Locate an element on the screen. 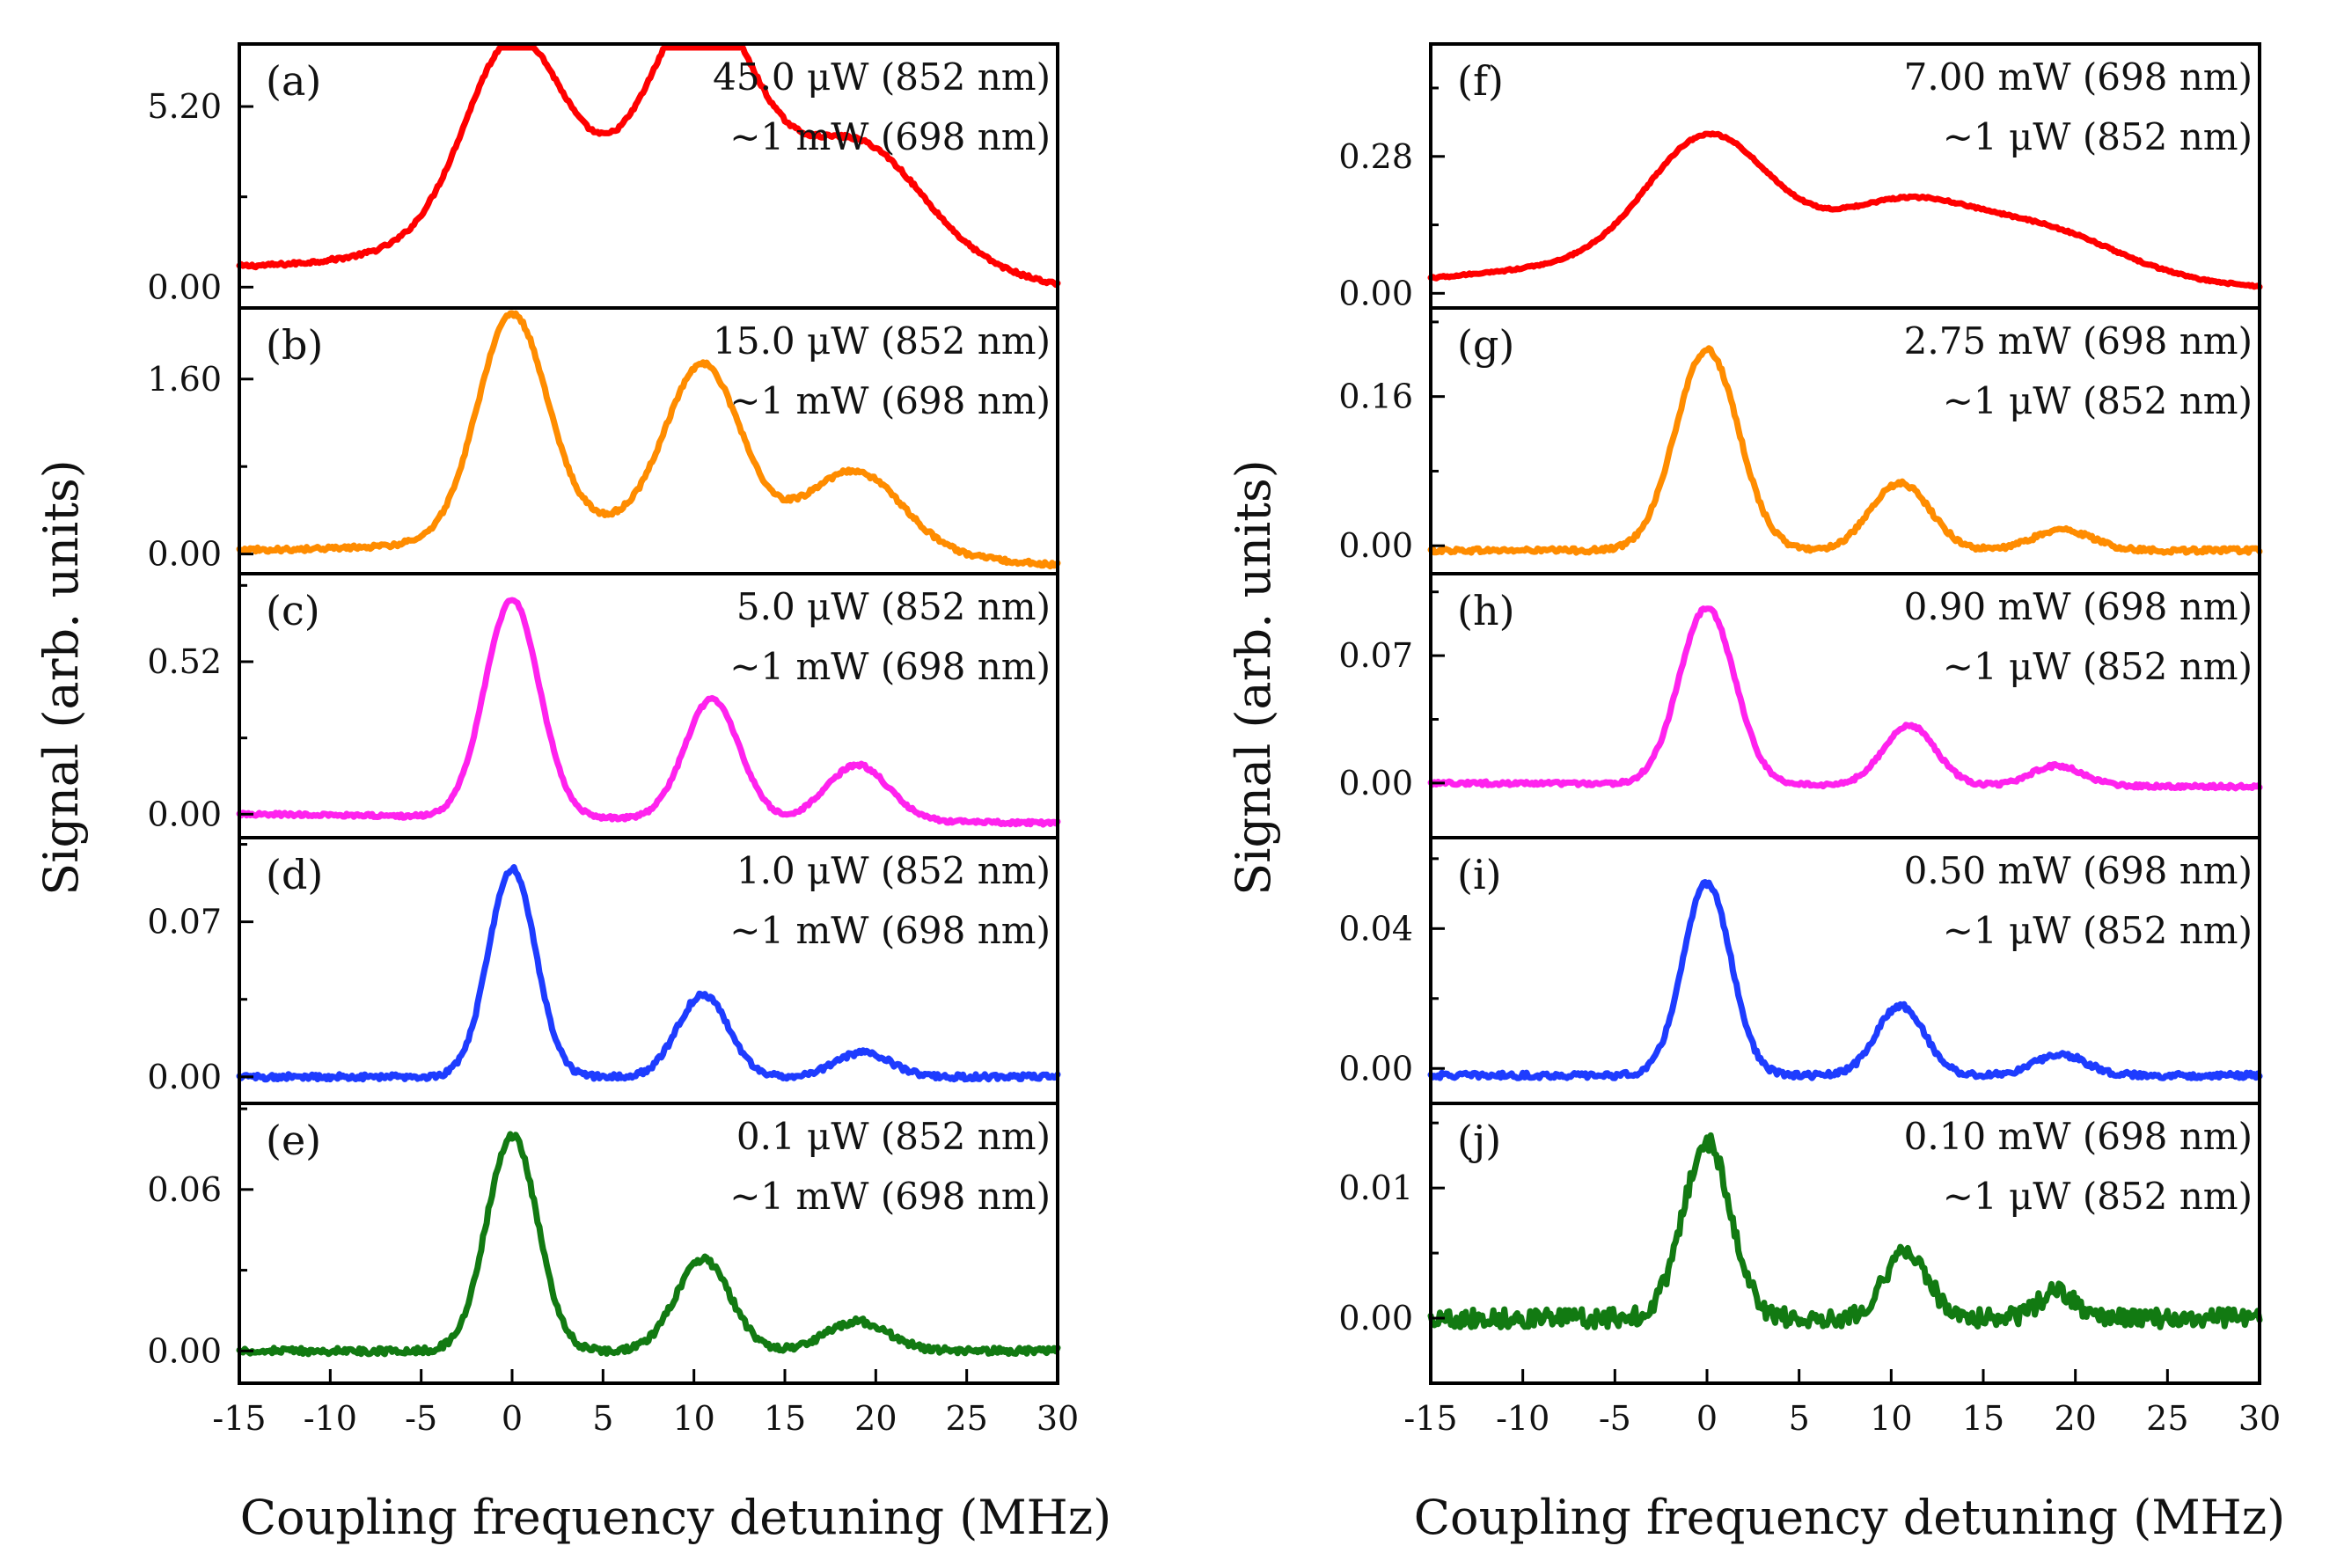  y-tick-label: 5.20 is located at coordinates (185, 106).